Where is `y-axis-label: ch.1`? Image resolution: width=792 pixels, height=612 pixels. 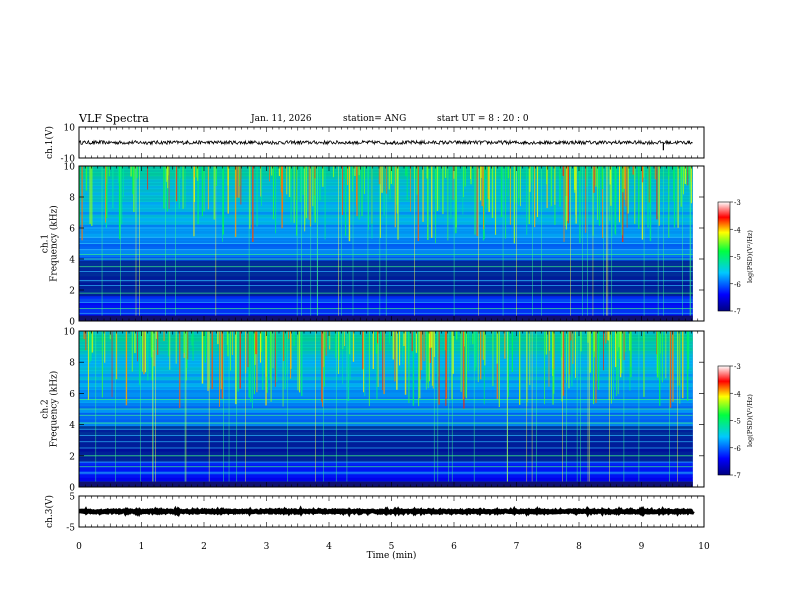
y-axis-label: ch.1 is located at coordinates (46, 243).